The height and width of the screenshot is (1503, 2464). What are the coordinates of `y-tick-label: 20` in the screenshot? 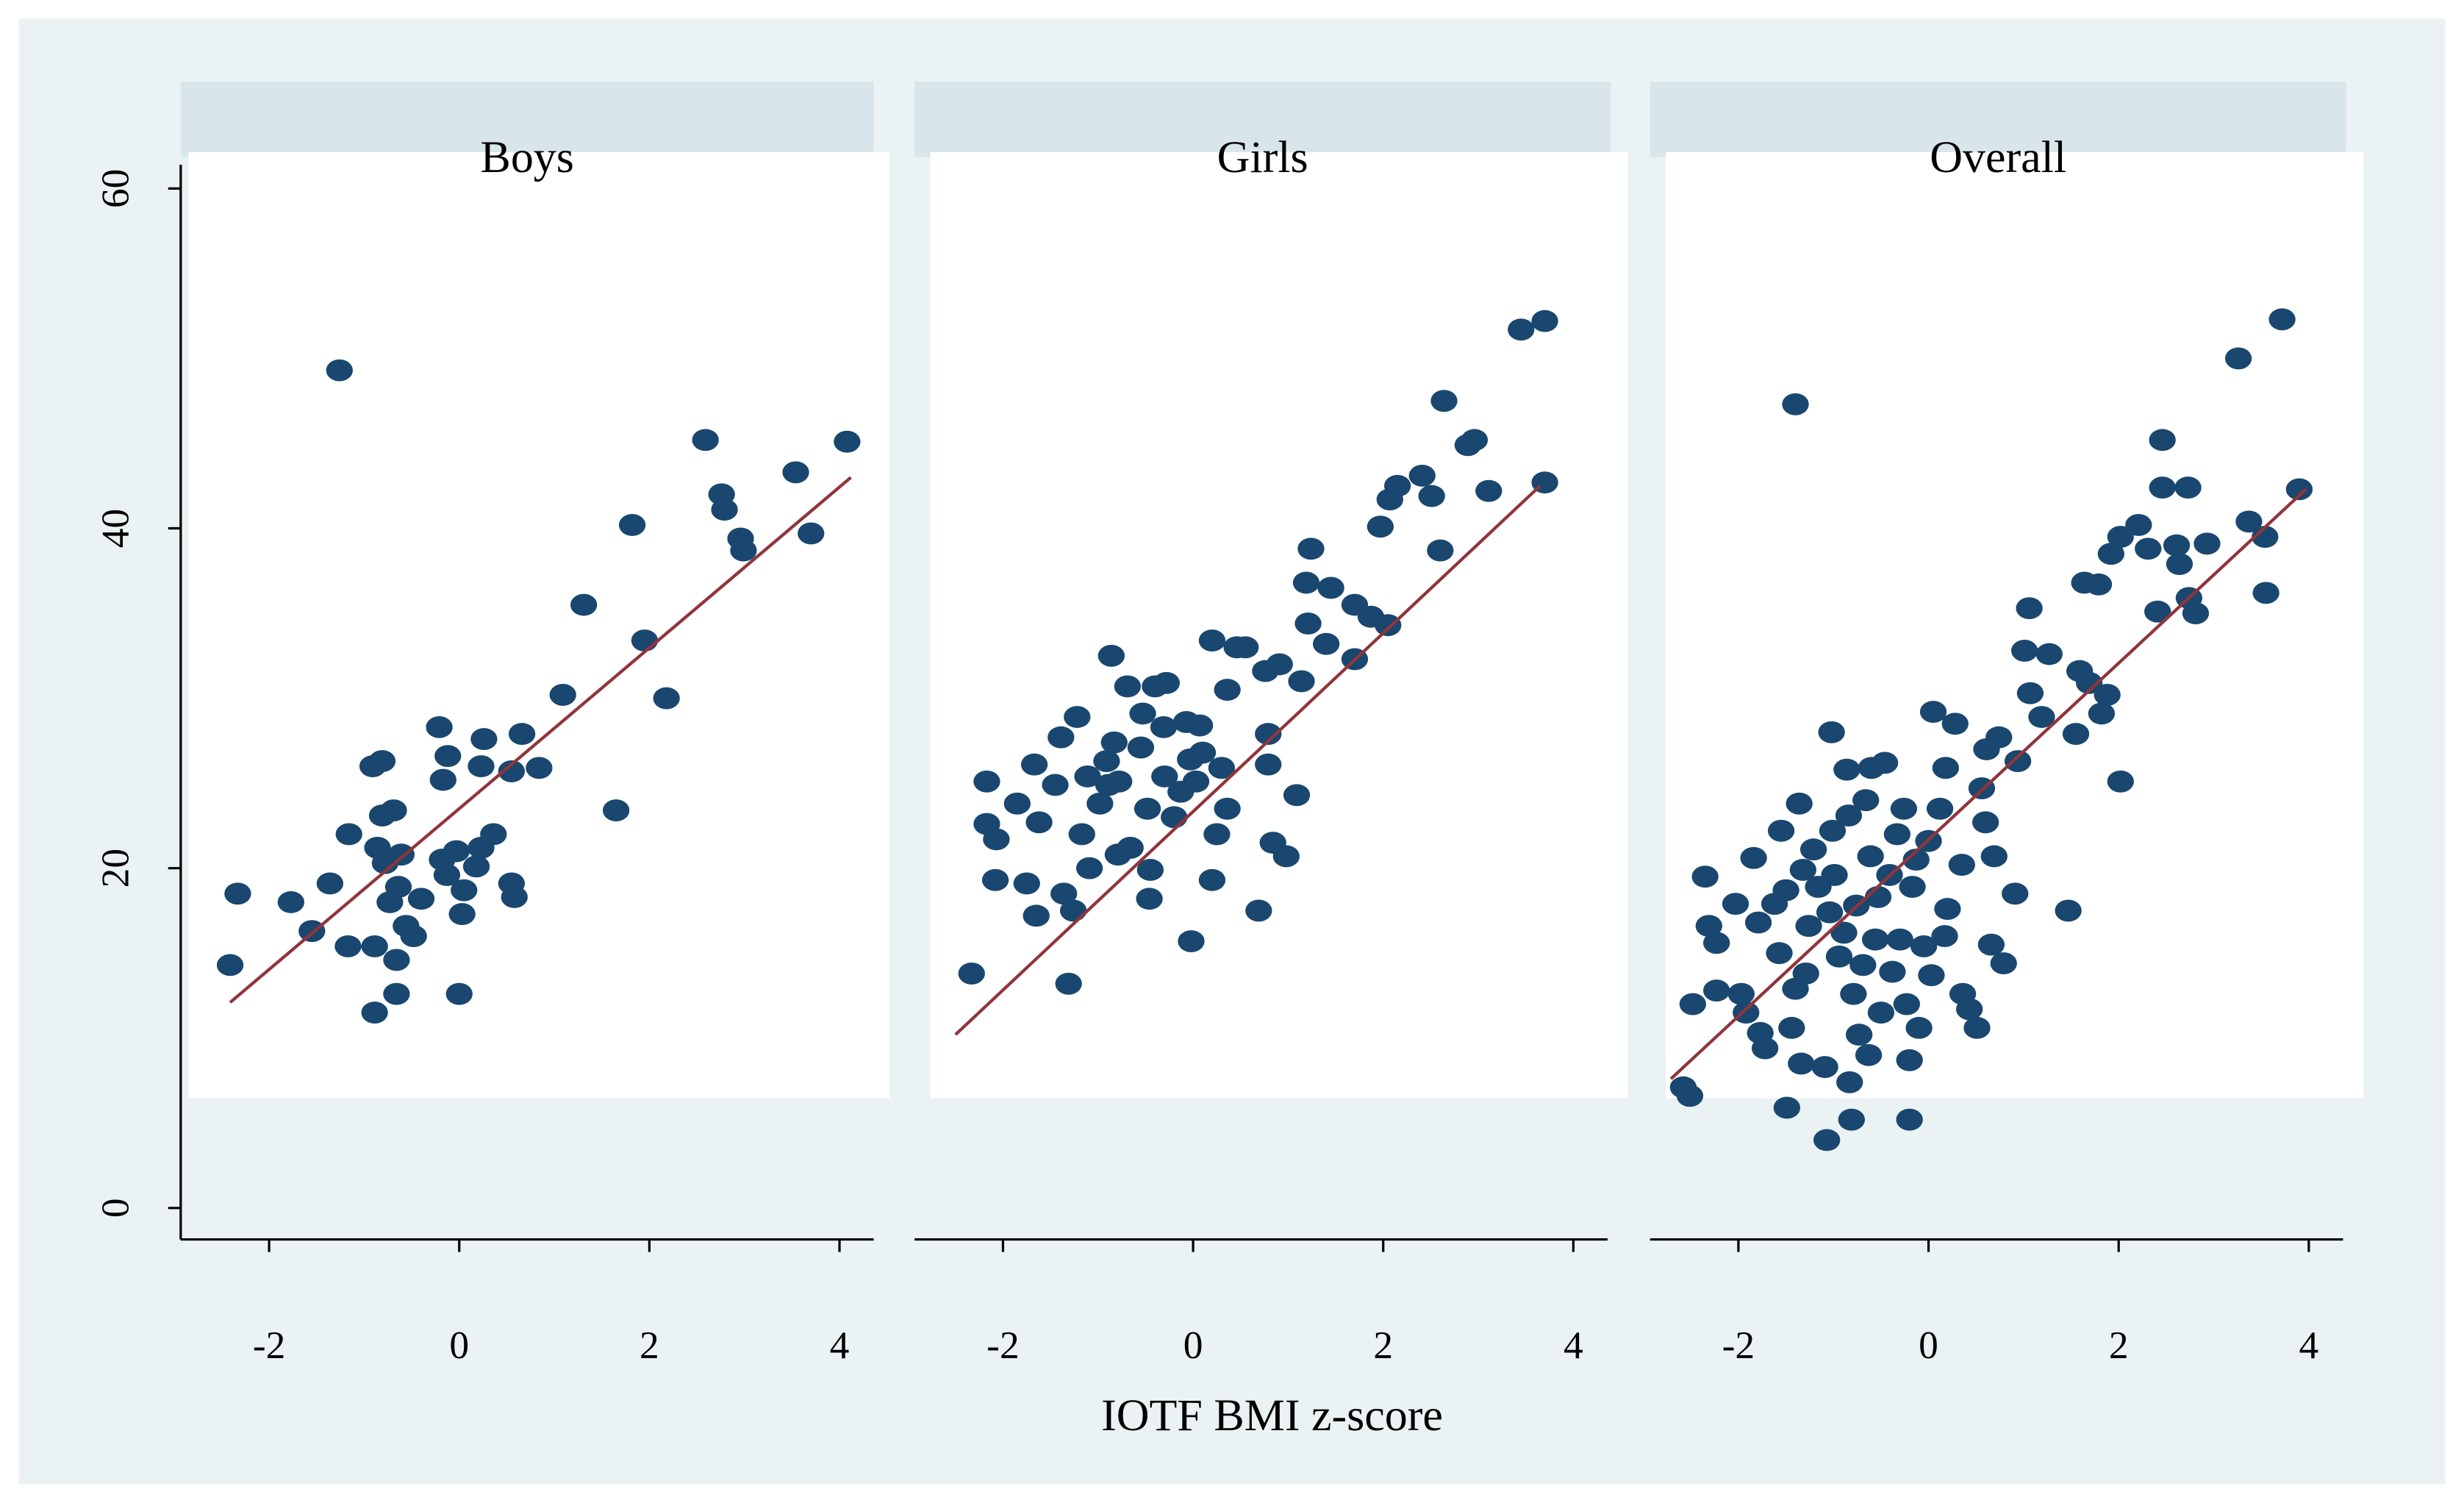 It's located at (115, 868).